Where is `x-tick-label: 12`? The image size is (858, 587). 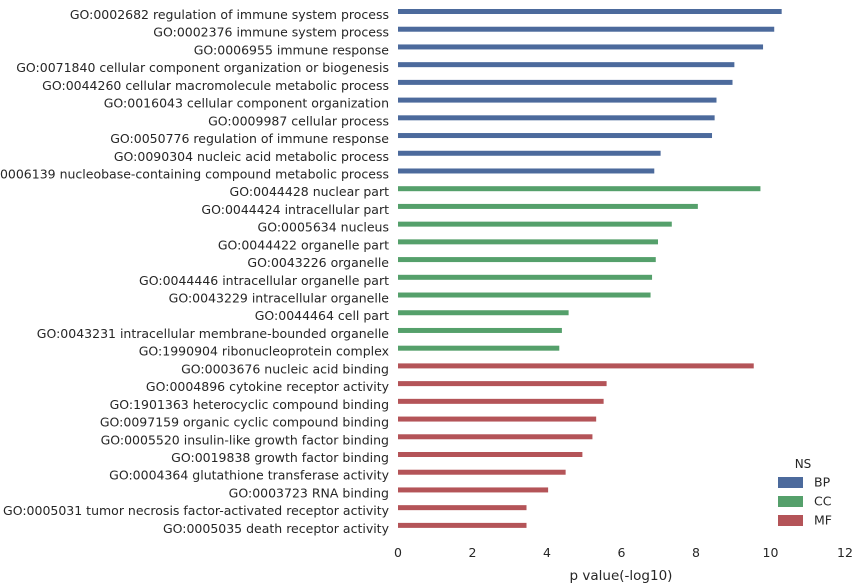 x-tick-label: 12 is located at coordinates (845, 552).